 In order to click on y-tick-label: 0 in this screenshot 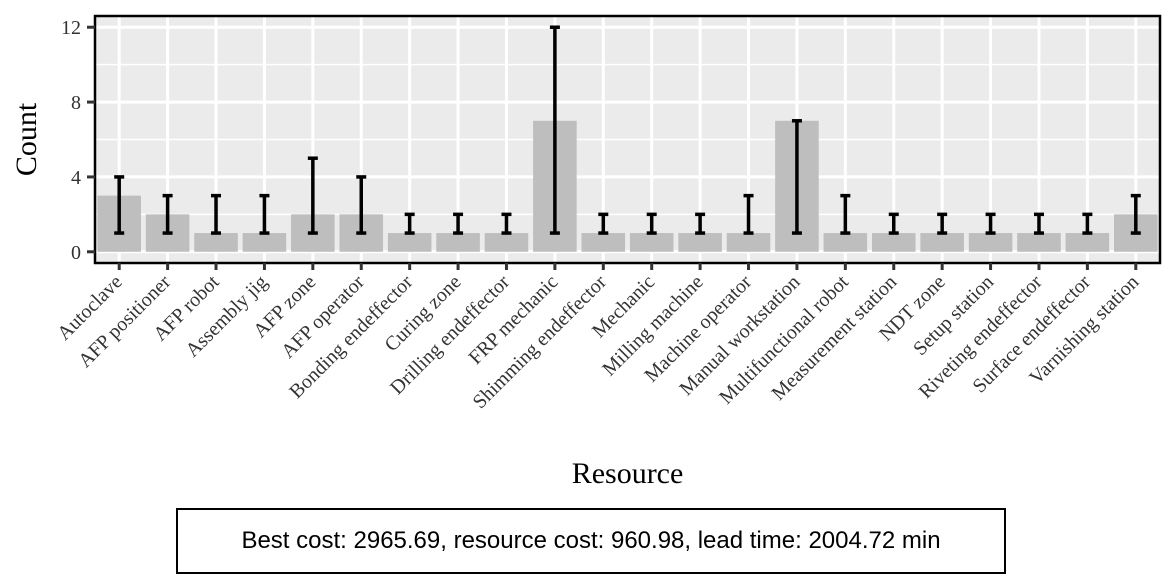, I will do `click(76, 253)`.